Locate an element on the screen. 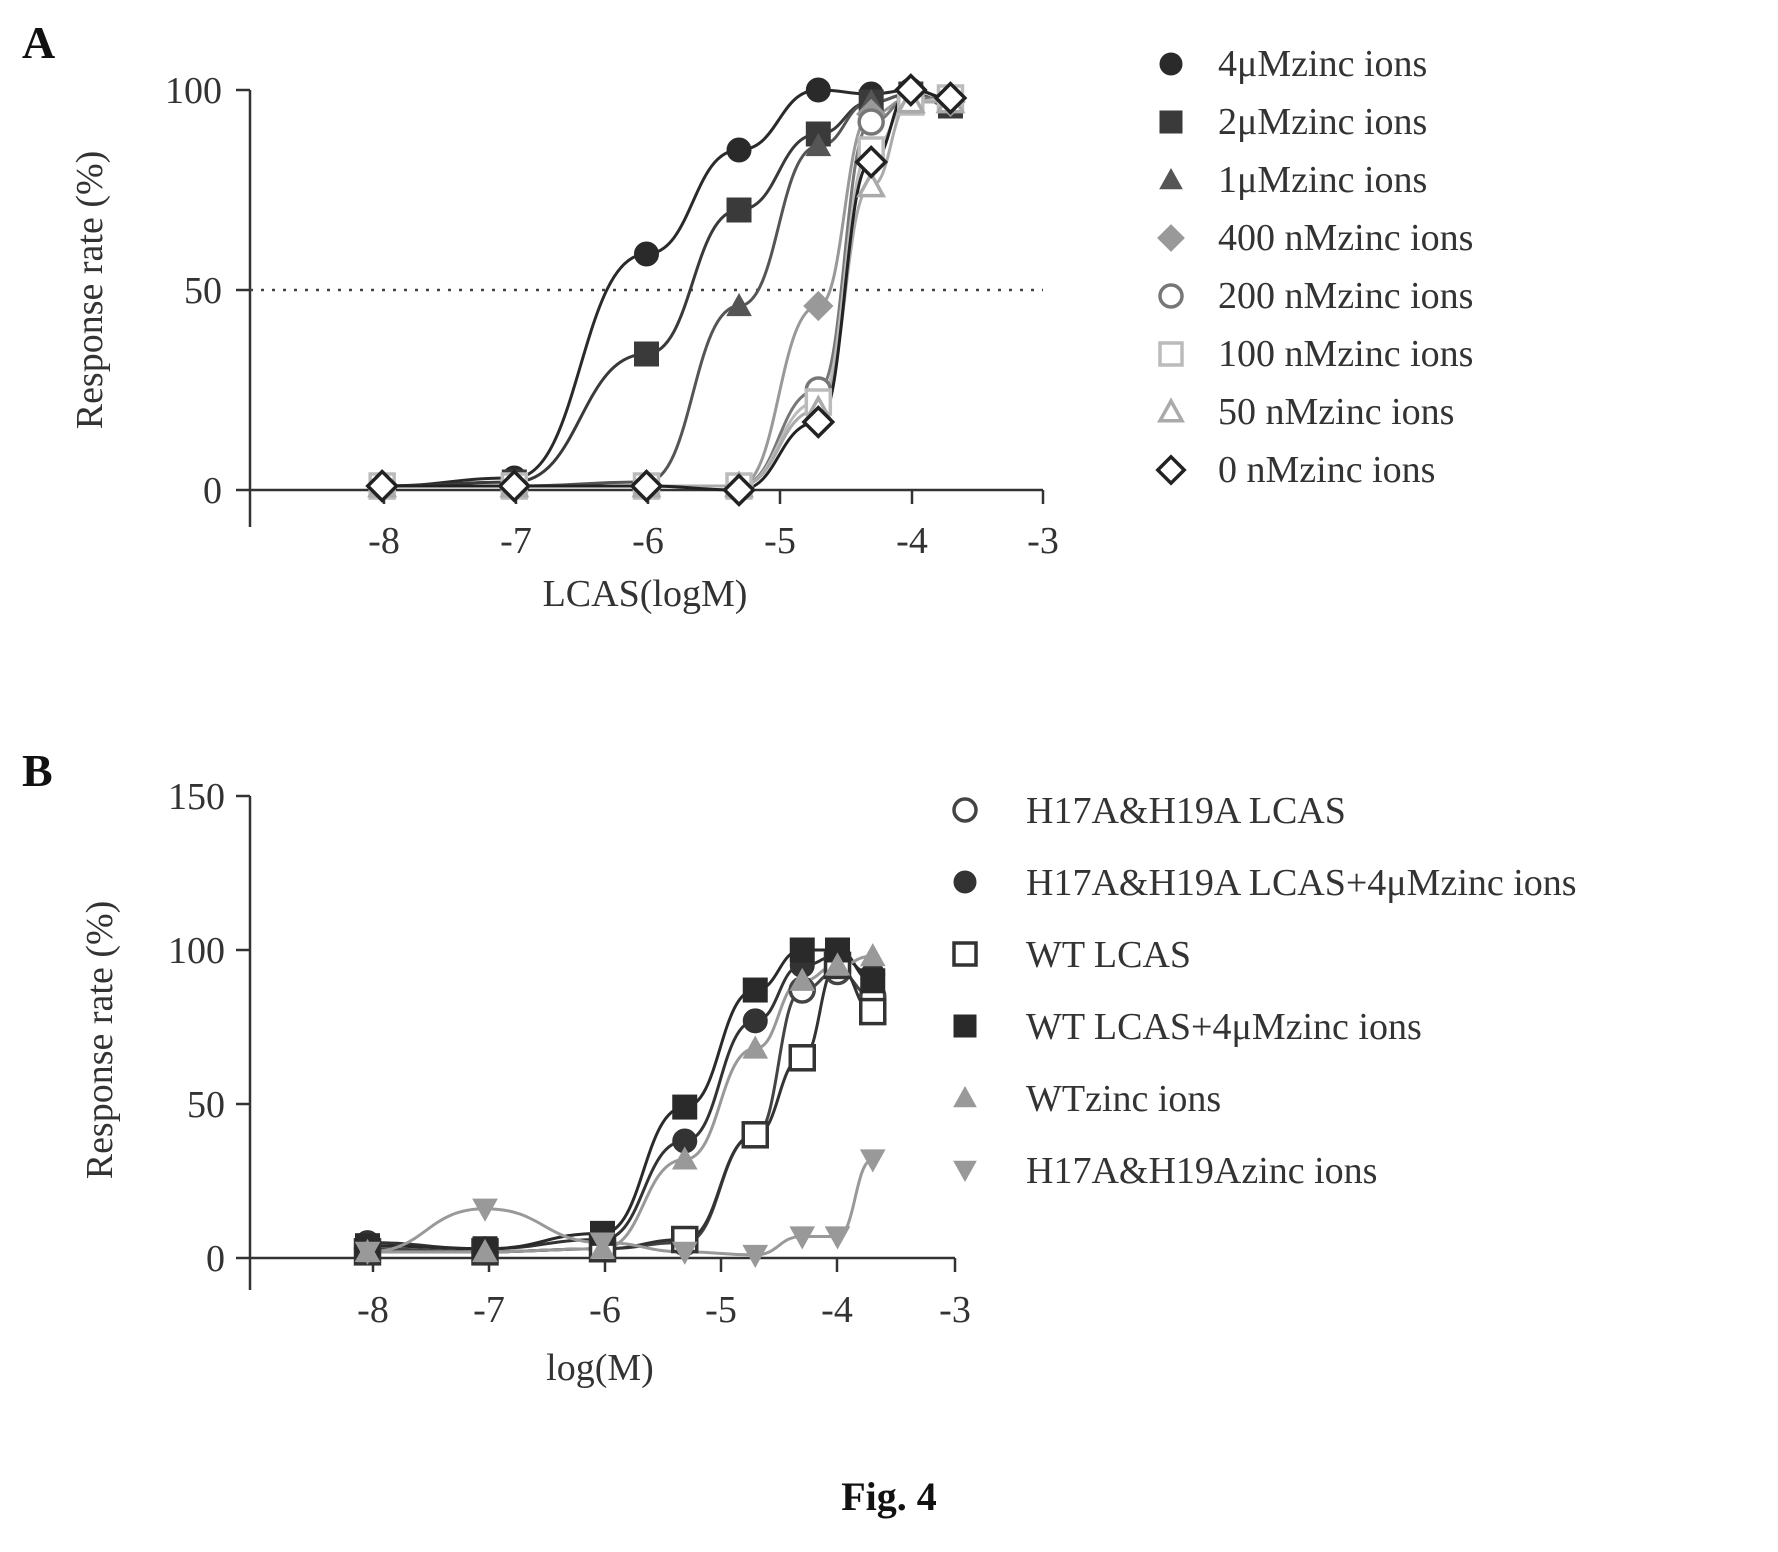  panel-a-x-tick-label: -7 is located at coordinates (516, 541).